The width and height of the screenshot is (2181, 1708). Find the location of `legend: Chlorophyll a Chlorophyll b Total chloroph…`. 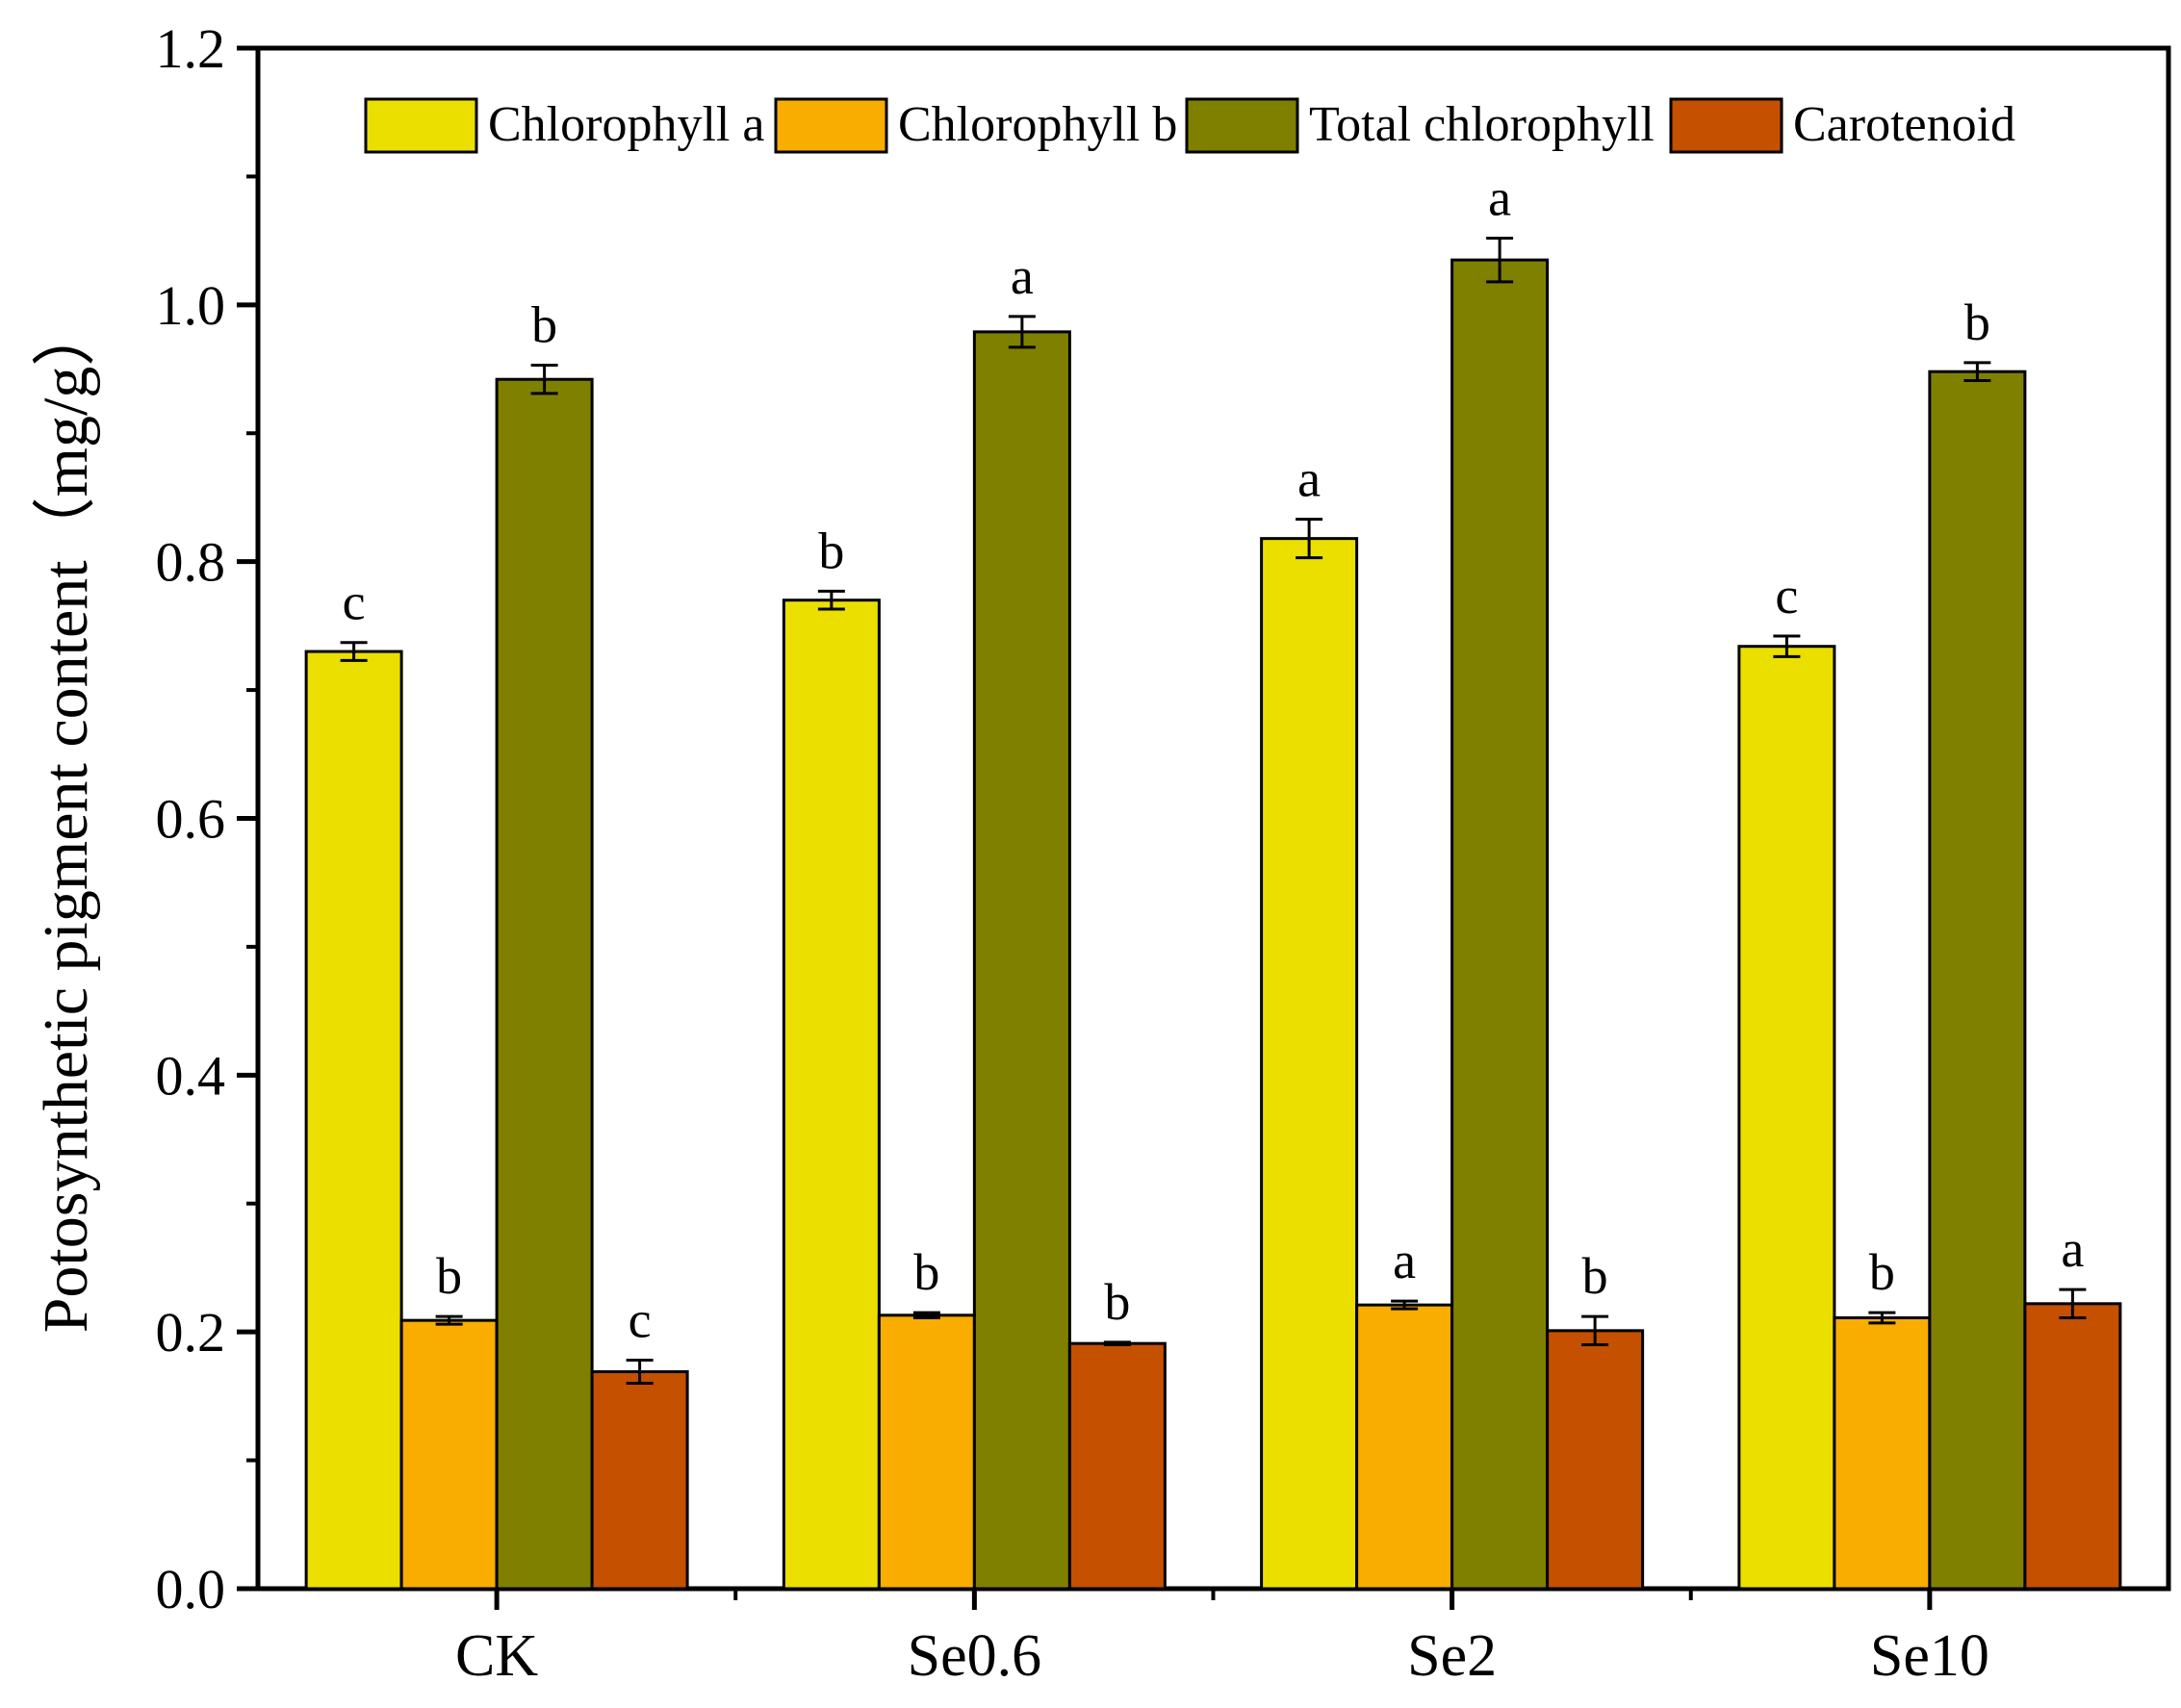

legend: Chlorophyll a Chlorophyll b Total chloroph… is located at coordinates (1189, 125).